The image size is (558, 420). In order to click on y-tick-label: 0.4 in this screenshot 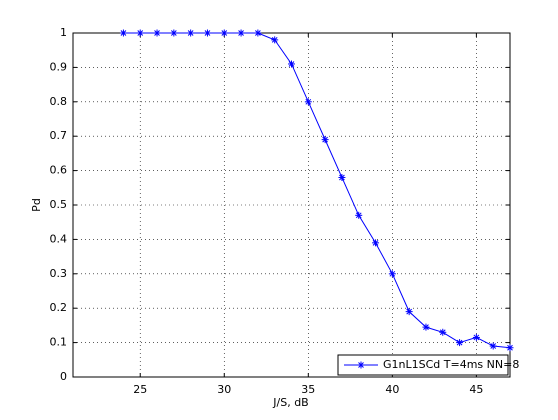, I will do `click(59, 238)`.